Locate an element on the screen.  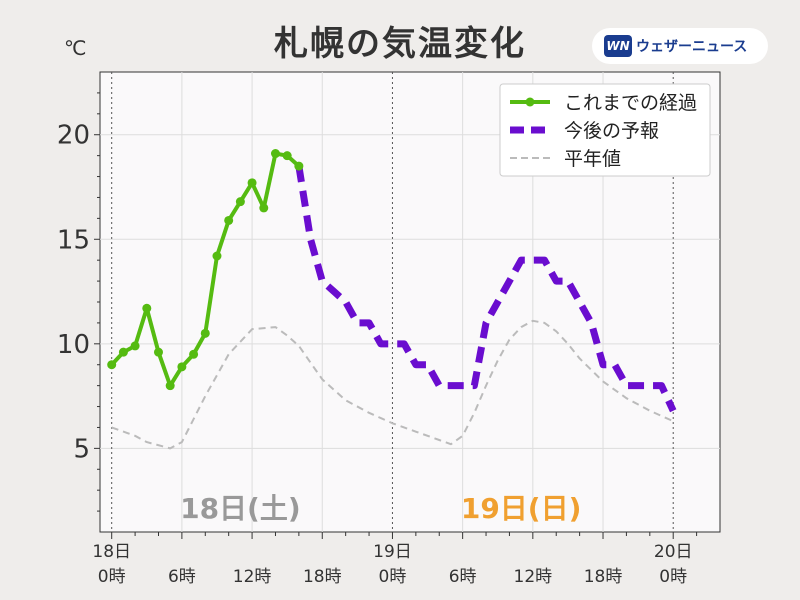
legend-swatch-marker is located at coordinates (530, 102).